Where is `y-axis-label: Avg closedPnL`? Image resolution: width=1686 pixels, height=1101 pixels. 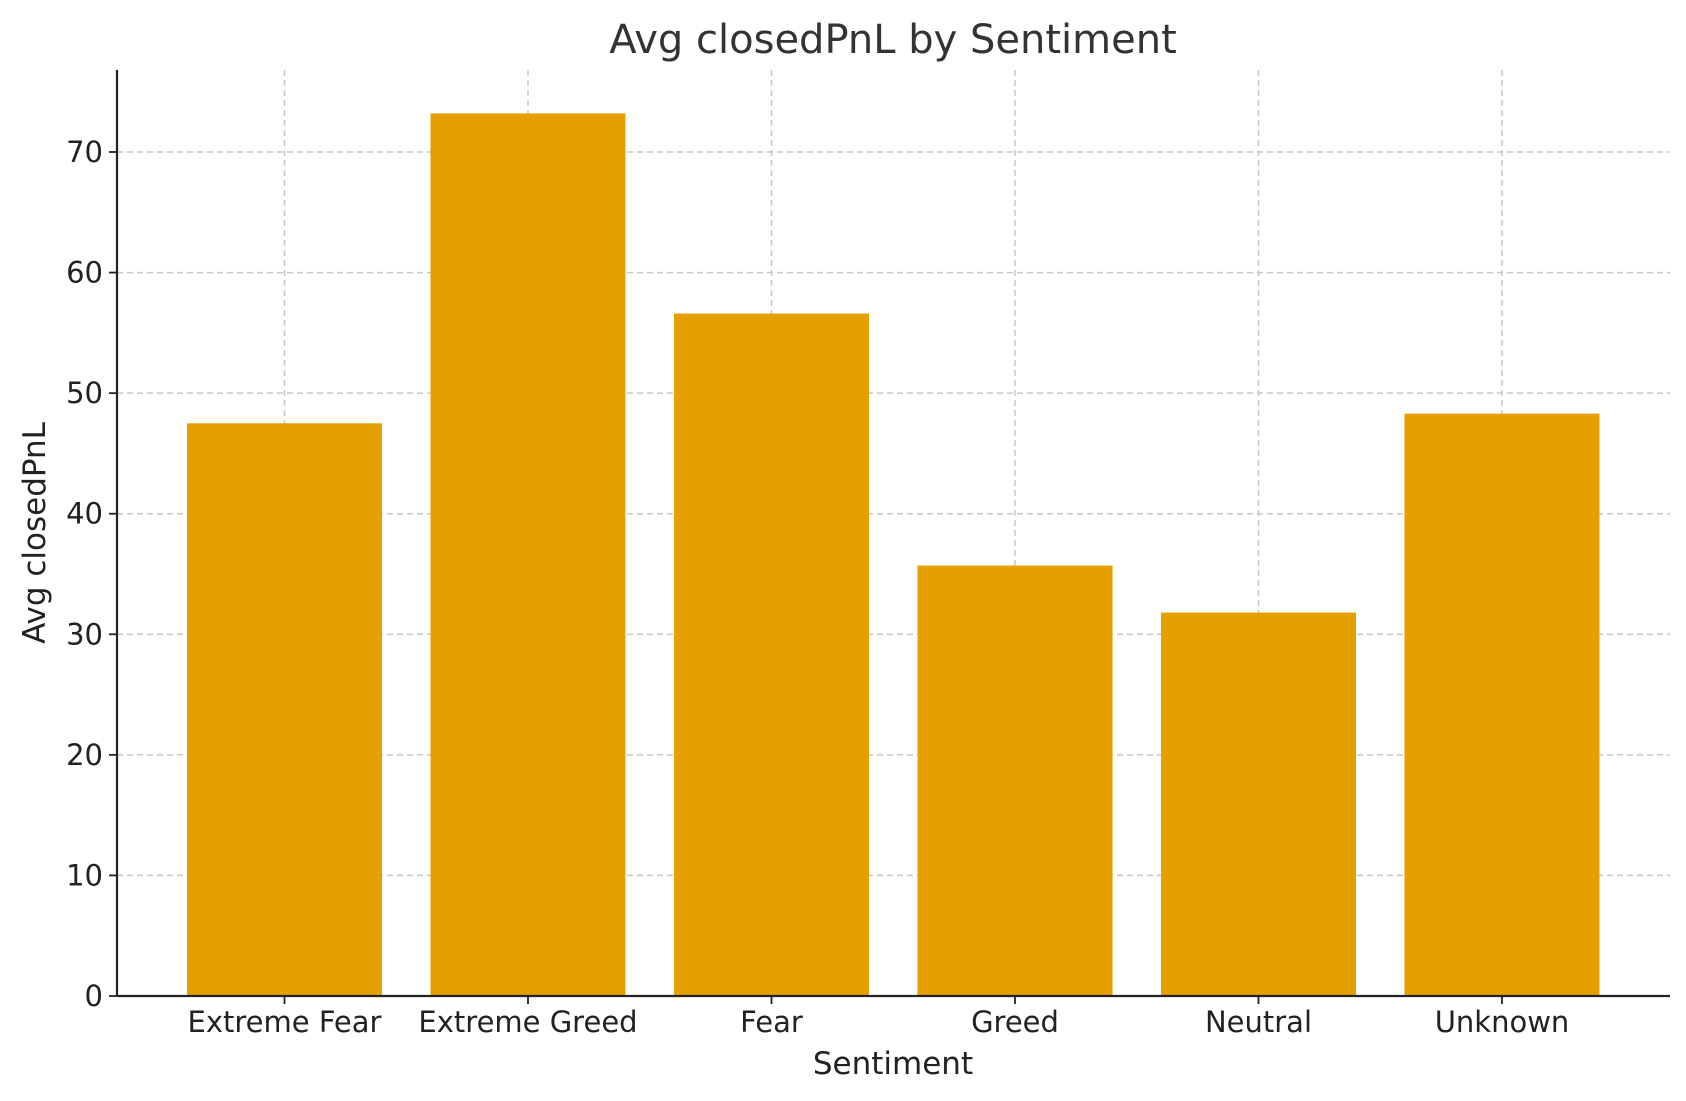 y-axis-label: Avg closedPnL is located at coordinates (35, 532).